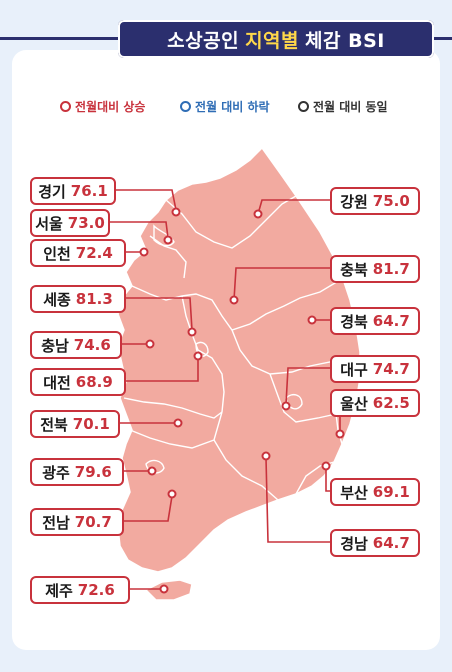 Image resolution: width=452 pixels, height=672 pixels. What do you see at coordinates (55, 345) in the screenshot?
I see `region-name: 충남` at bounding box center [55, 345].